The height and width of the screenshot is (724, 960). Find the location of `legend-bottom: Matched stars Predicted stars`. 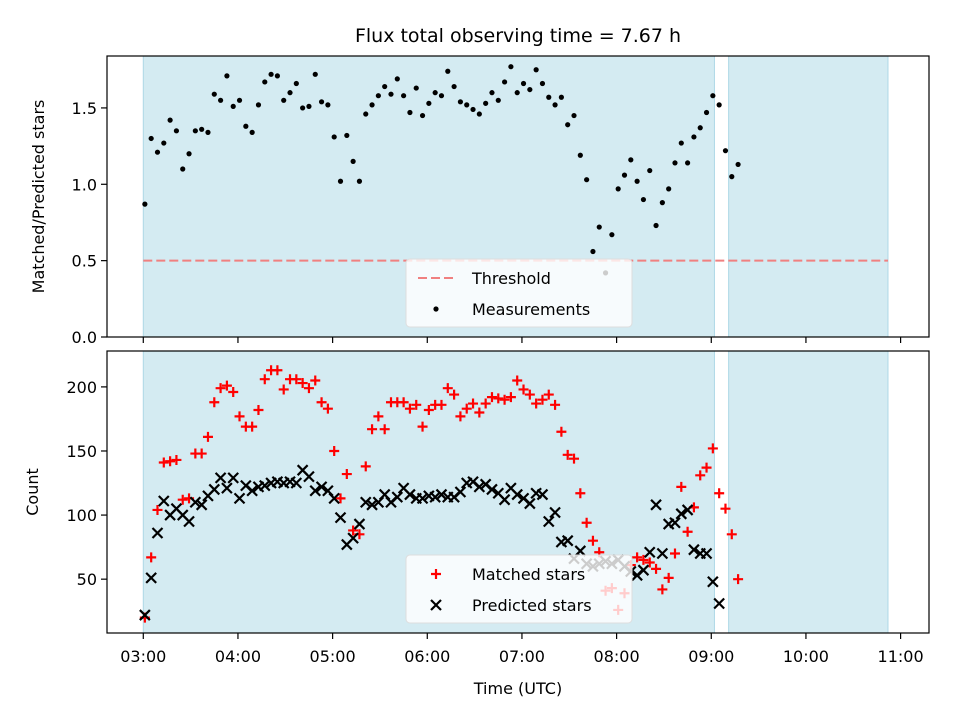

legend-bottom: Matched stars Predicted stars is located at coordinates (519, 589).